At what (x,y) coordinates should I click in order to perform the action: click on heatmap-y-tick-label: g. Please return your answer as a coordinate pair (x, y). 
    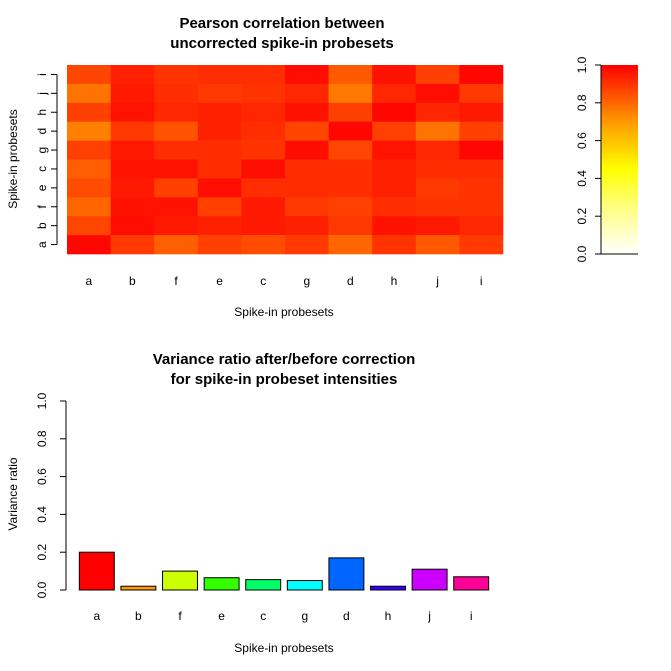
    Looking at the image, I should click on (42, 150).